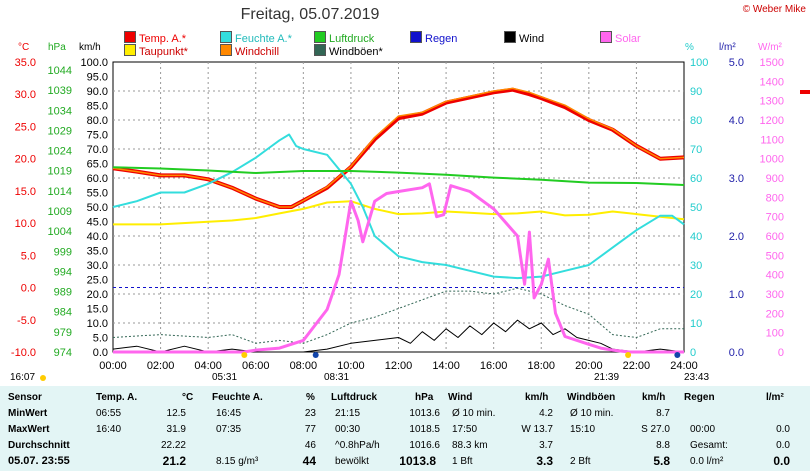 The width and height of the screenshot is (810, 471). Describe the element at coordinates (357, 445) in the screenshot. I see `cell-press-trend: ^0.8hPa/h` at that location.